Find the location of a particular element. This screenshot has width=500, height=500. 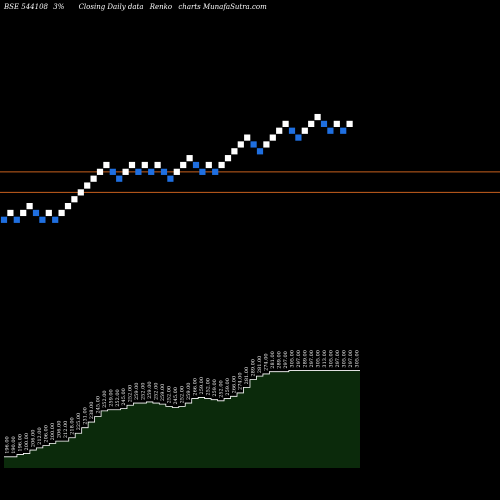

volume-area-outline is located at coordinates (182, 414).